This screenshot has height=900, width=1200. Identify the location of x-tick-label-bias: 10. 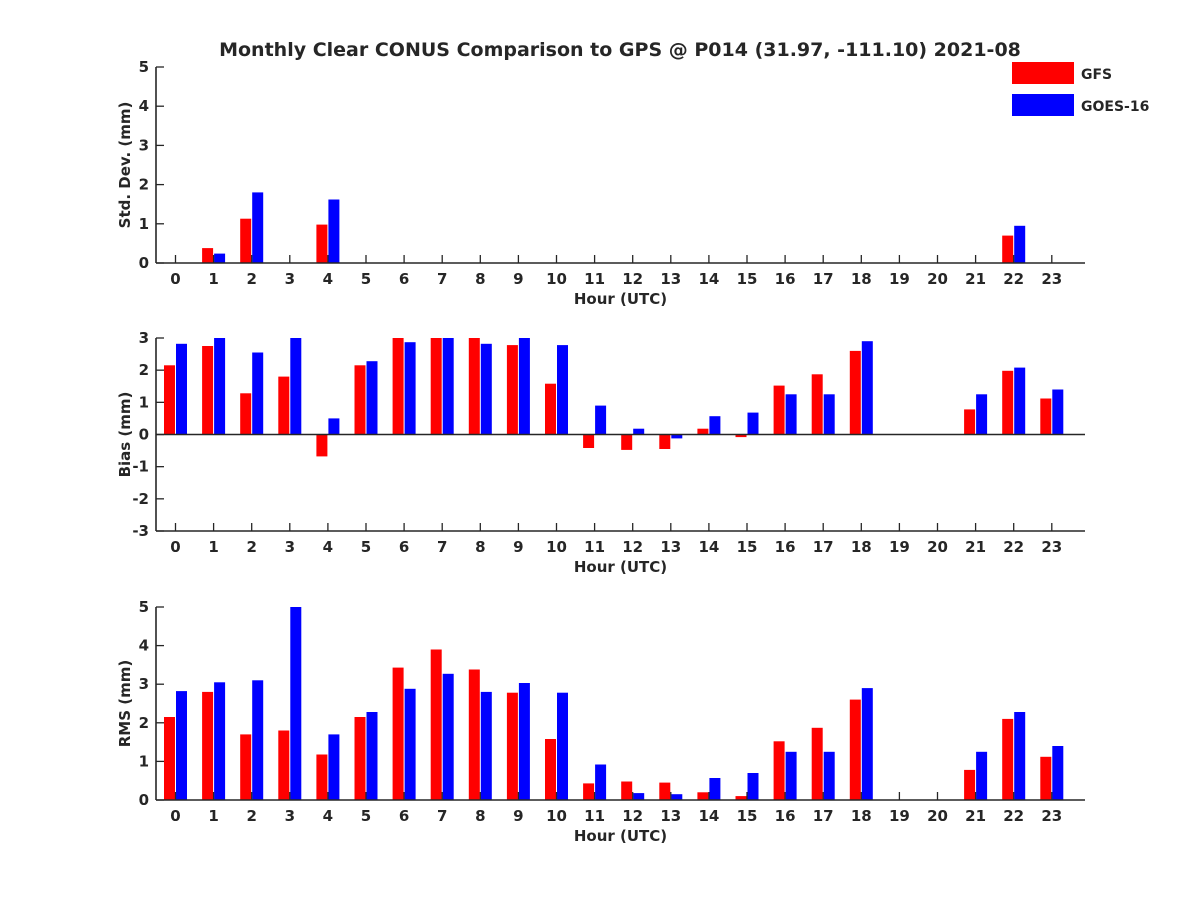
(556, 547).